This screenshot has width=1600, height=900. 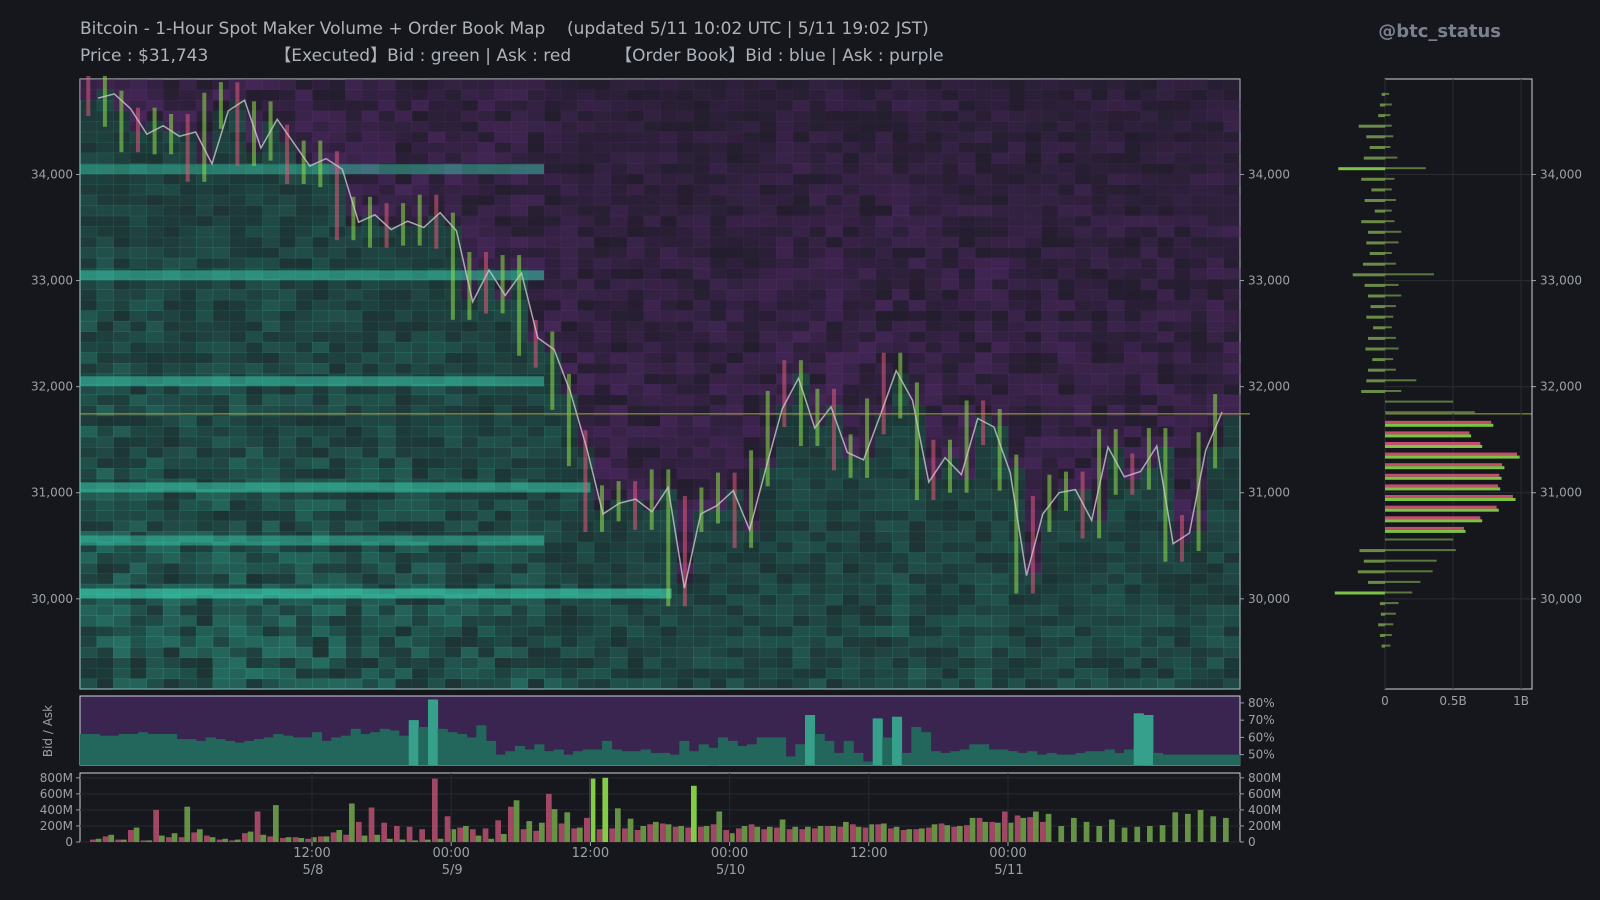 I want to click on depth-left-bar, so click(x=1383, y=646).